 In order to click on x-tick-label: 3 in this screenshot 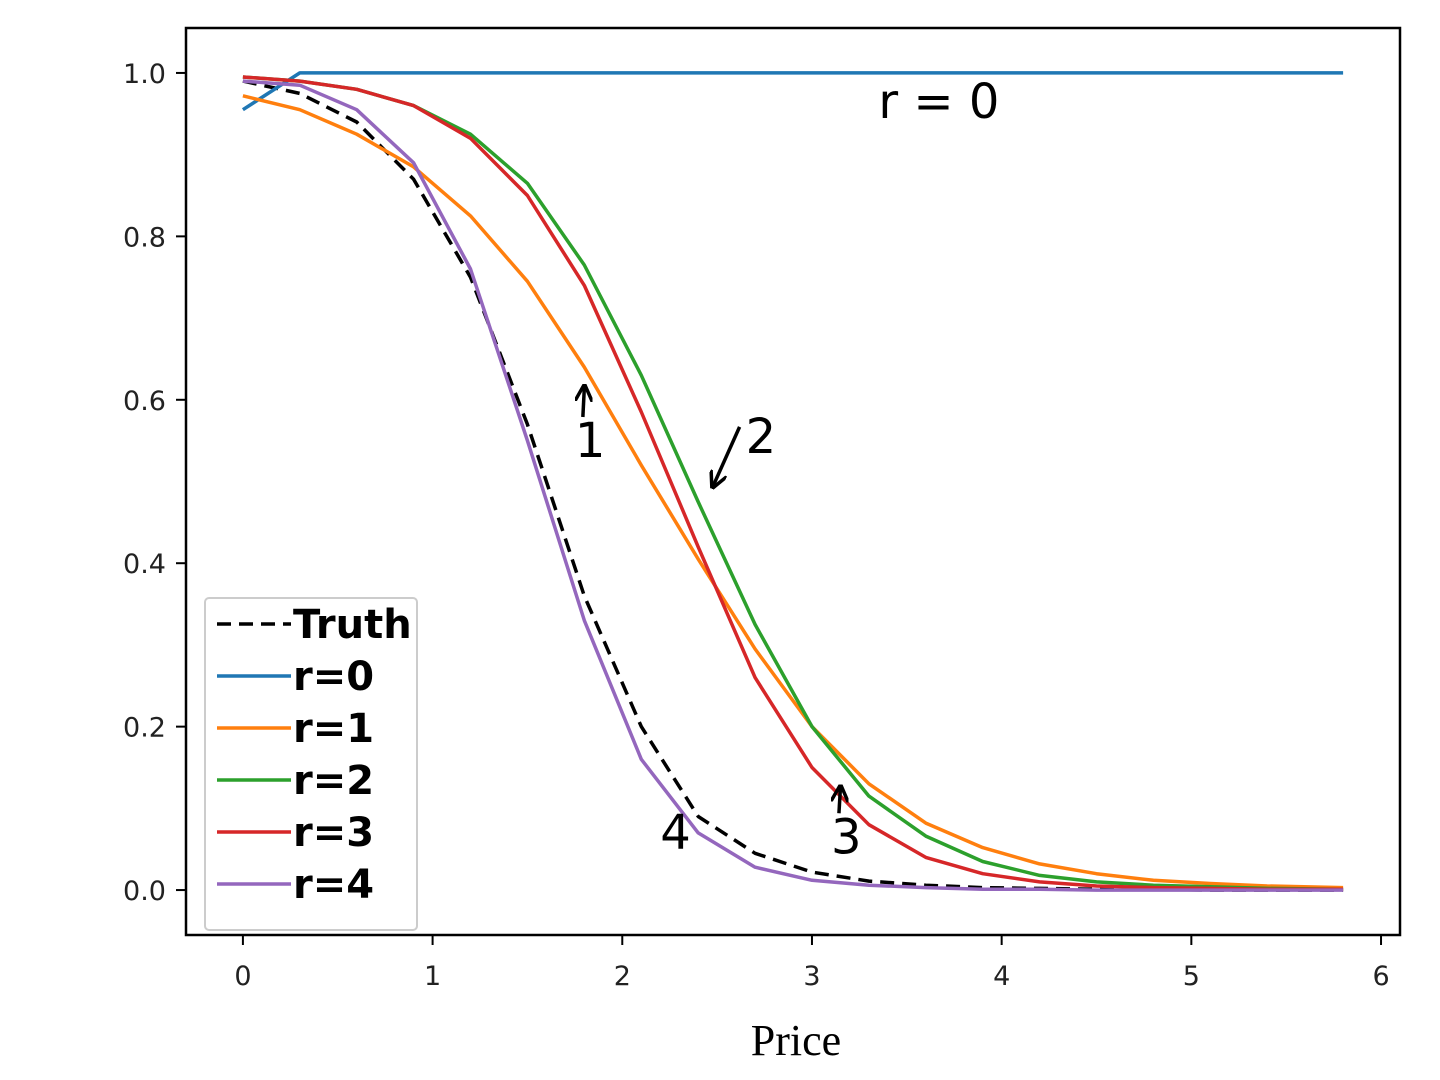, I will do `click(811, 976)`.